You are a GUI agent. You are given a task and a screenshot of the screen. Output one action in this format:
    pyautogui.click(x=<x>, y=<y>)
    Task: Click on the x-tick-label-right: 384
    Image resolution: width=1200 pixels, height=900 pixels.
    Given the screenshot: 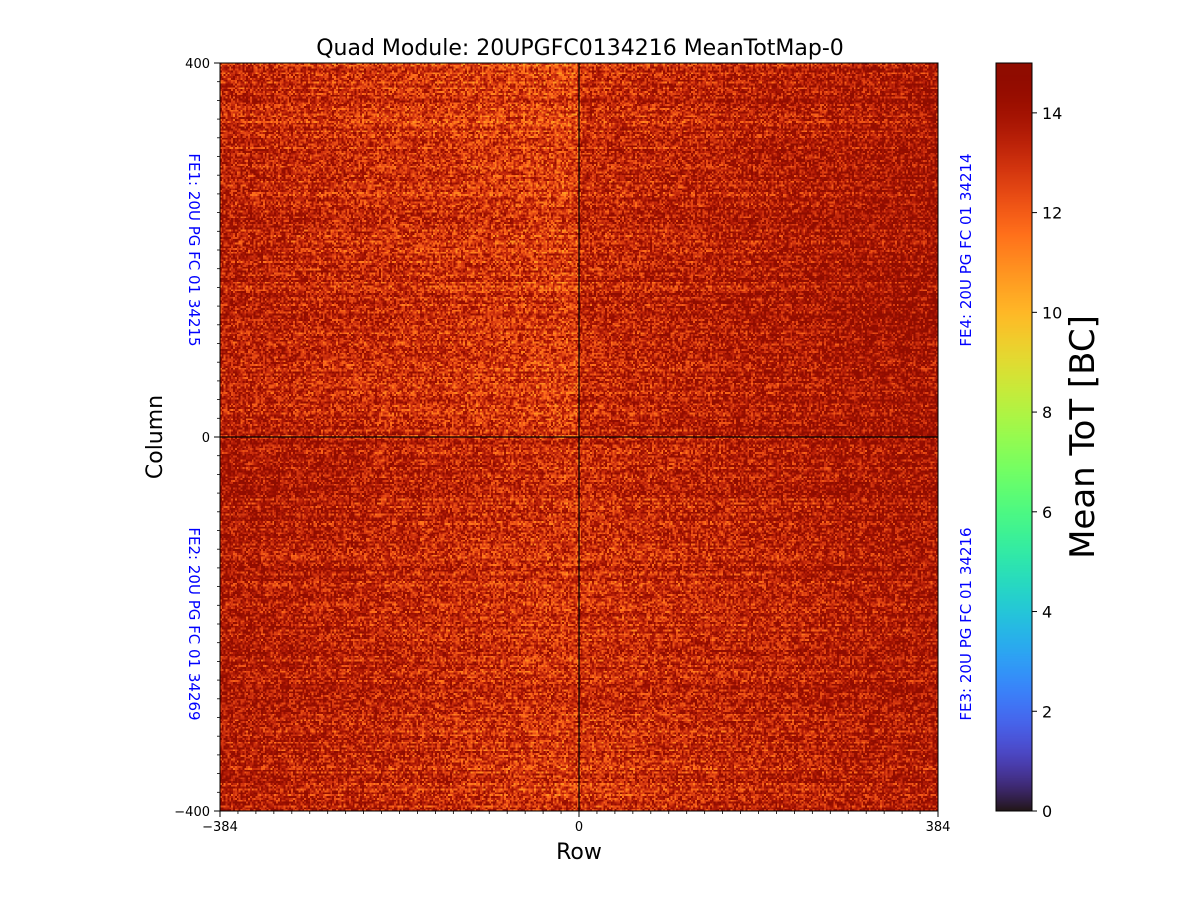 What is the action you would take?
    pyautogui.click(x=938, y=827)
    